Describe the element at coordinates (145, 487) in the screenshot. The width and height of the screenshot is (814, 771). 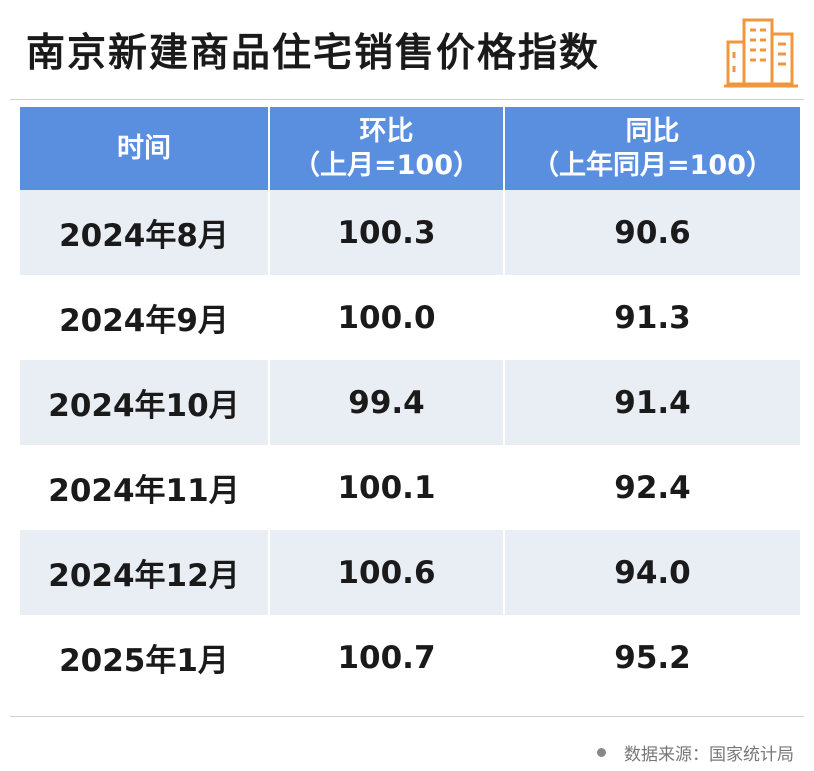
I see `table-cell: 2024年11月` at that location.